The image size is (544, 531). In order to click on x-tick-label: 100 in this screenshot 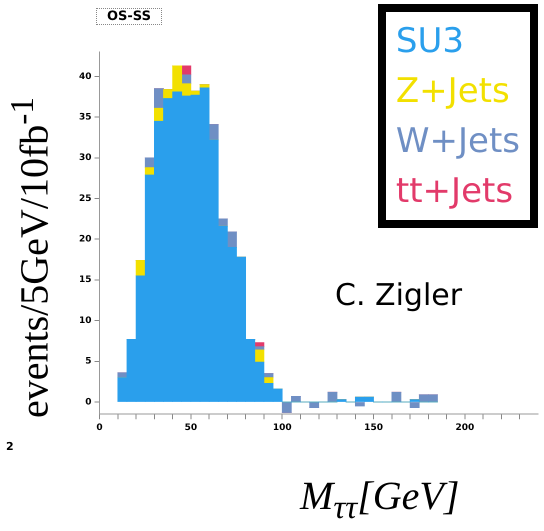, I will do `click(282, 427)`.